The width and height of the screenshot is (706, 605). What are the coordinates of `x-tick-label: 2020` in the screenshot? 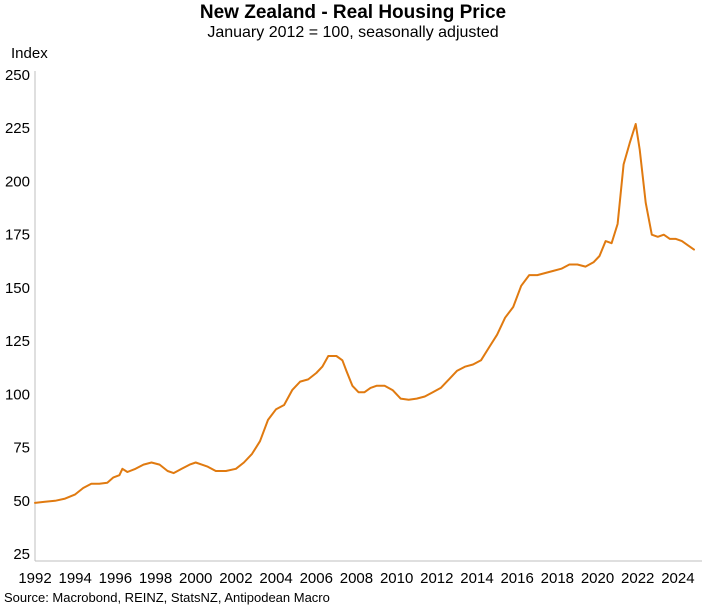 It's located at (597, 578).